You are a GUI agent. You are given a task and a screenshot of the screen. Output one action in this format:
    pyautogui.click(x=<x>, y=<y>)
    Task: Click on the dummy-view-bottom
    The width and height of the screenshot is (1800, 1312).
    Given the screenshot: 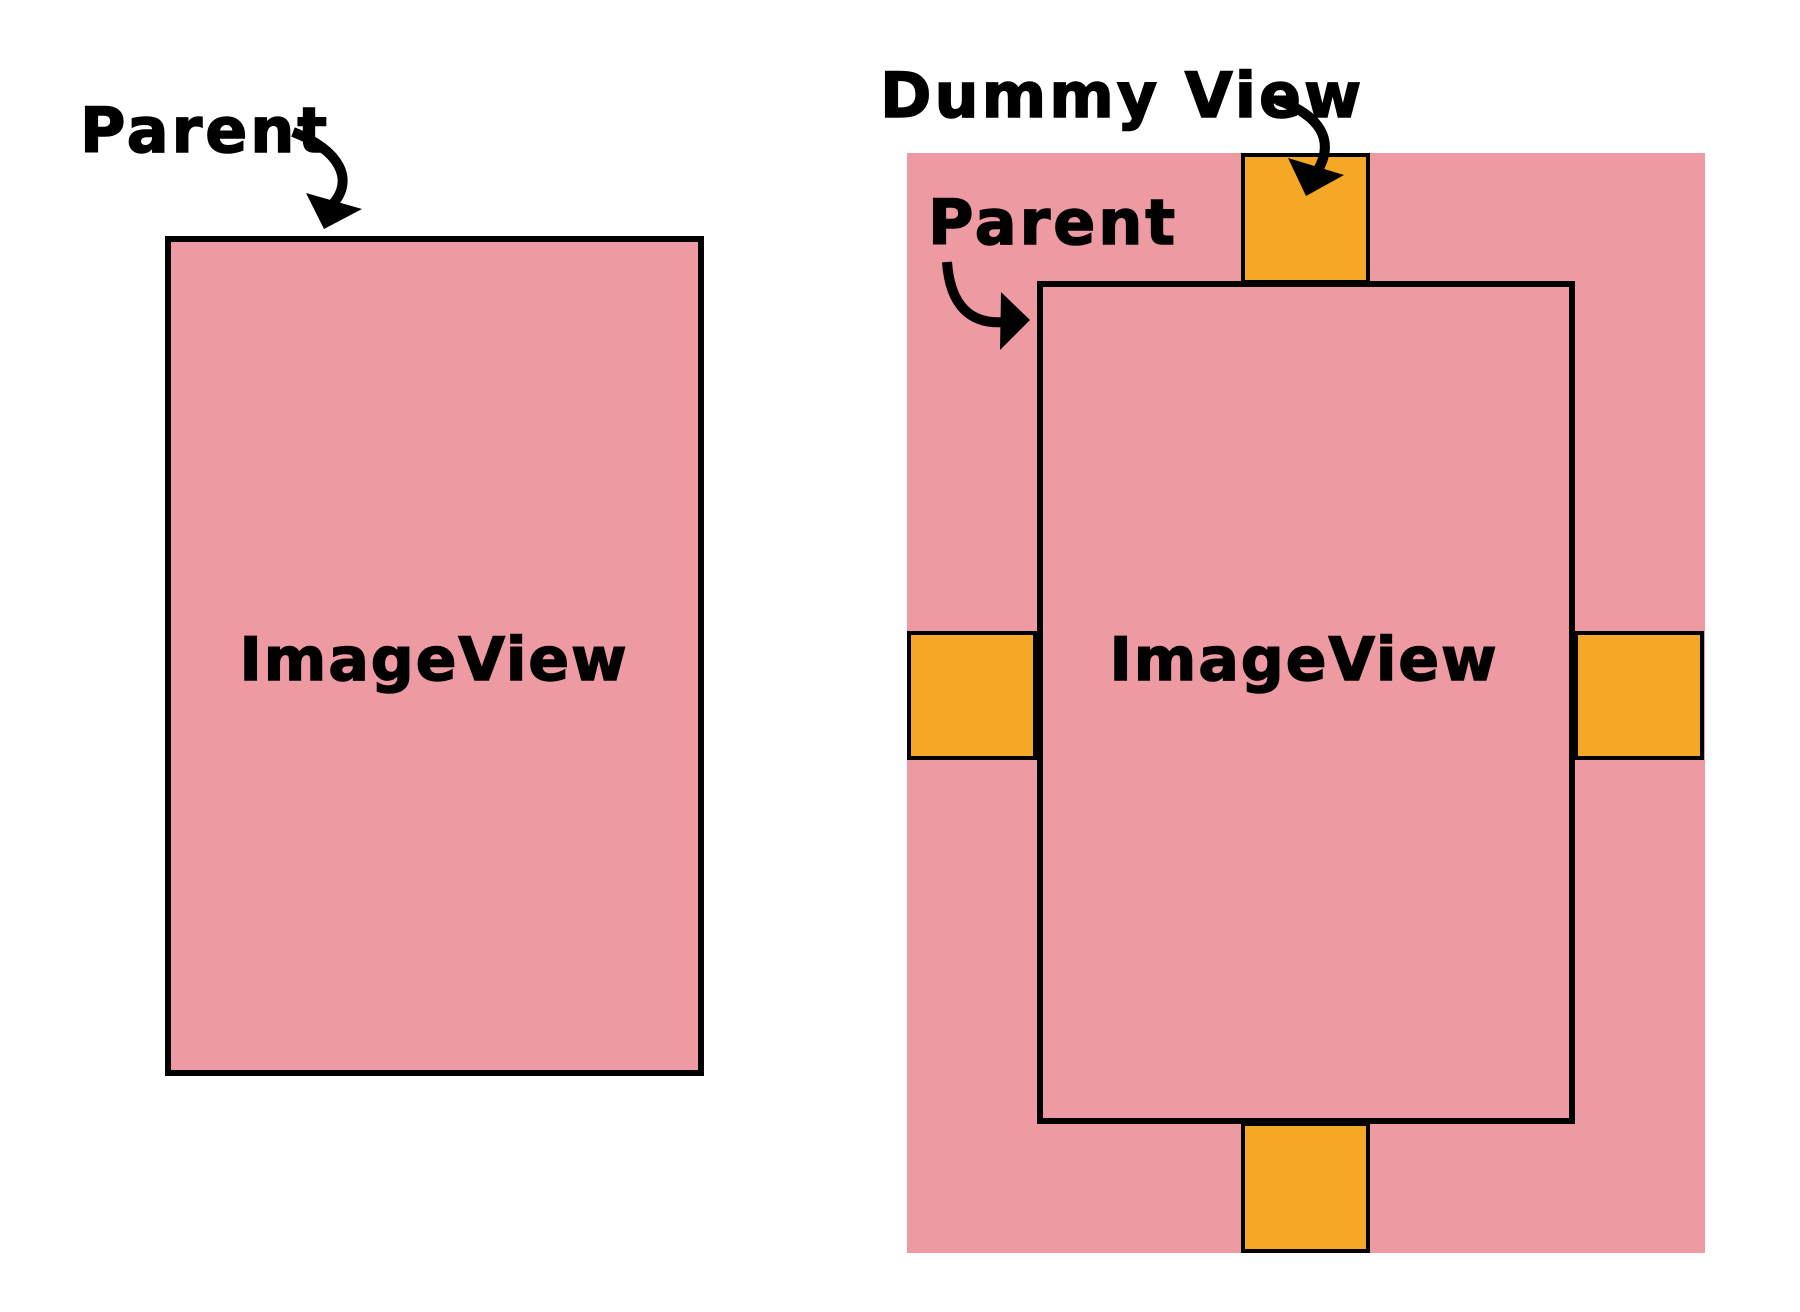 What is the action you would take?
    pyautogui.click(x=1305, y=1187)
    